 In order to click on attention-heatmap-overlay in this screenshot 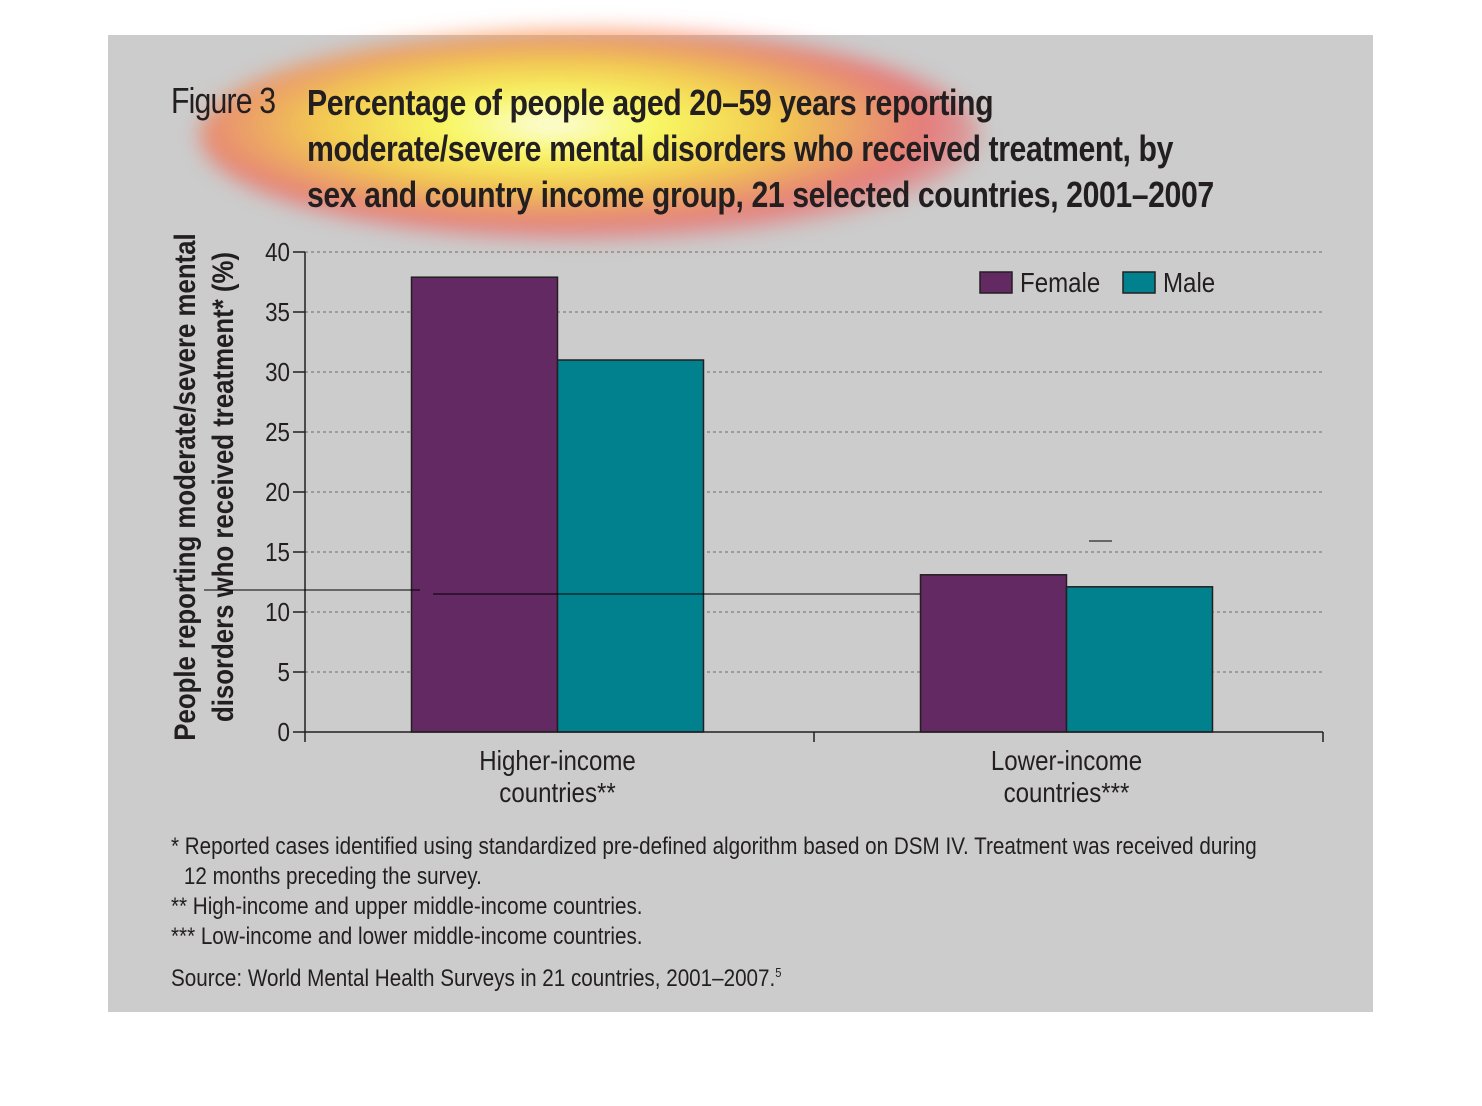, I will do `click(590, 135)`.